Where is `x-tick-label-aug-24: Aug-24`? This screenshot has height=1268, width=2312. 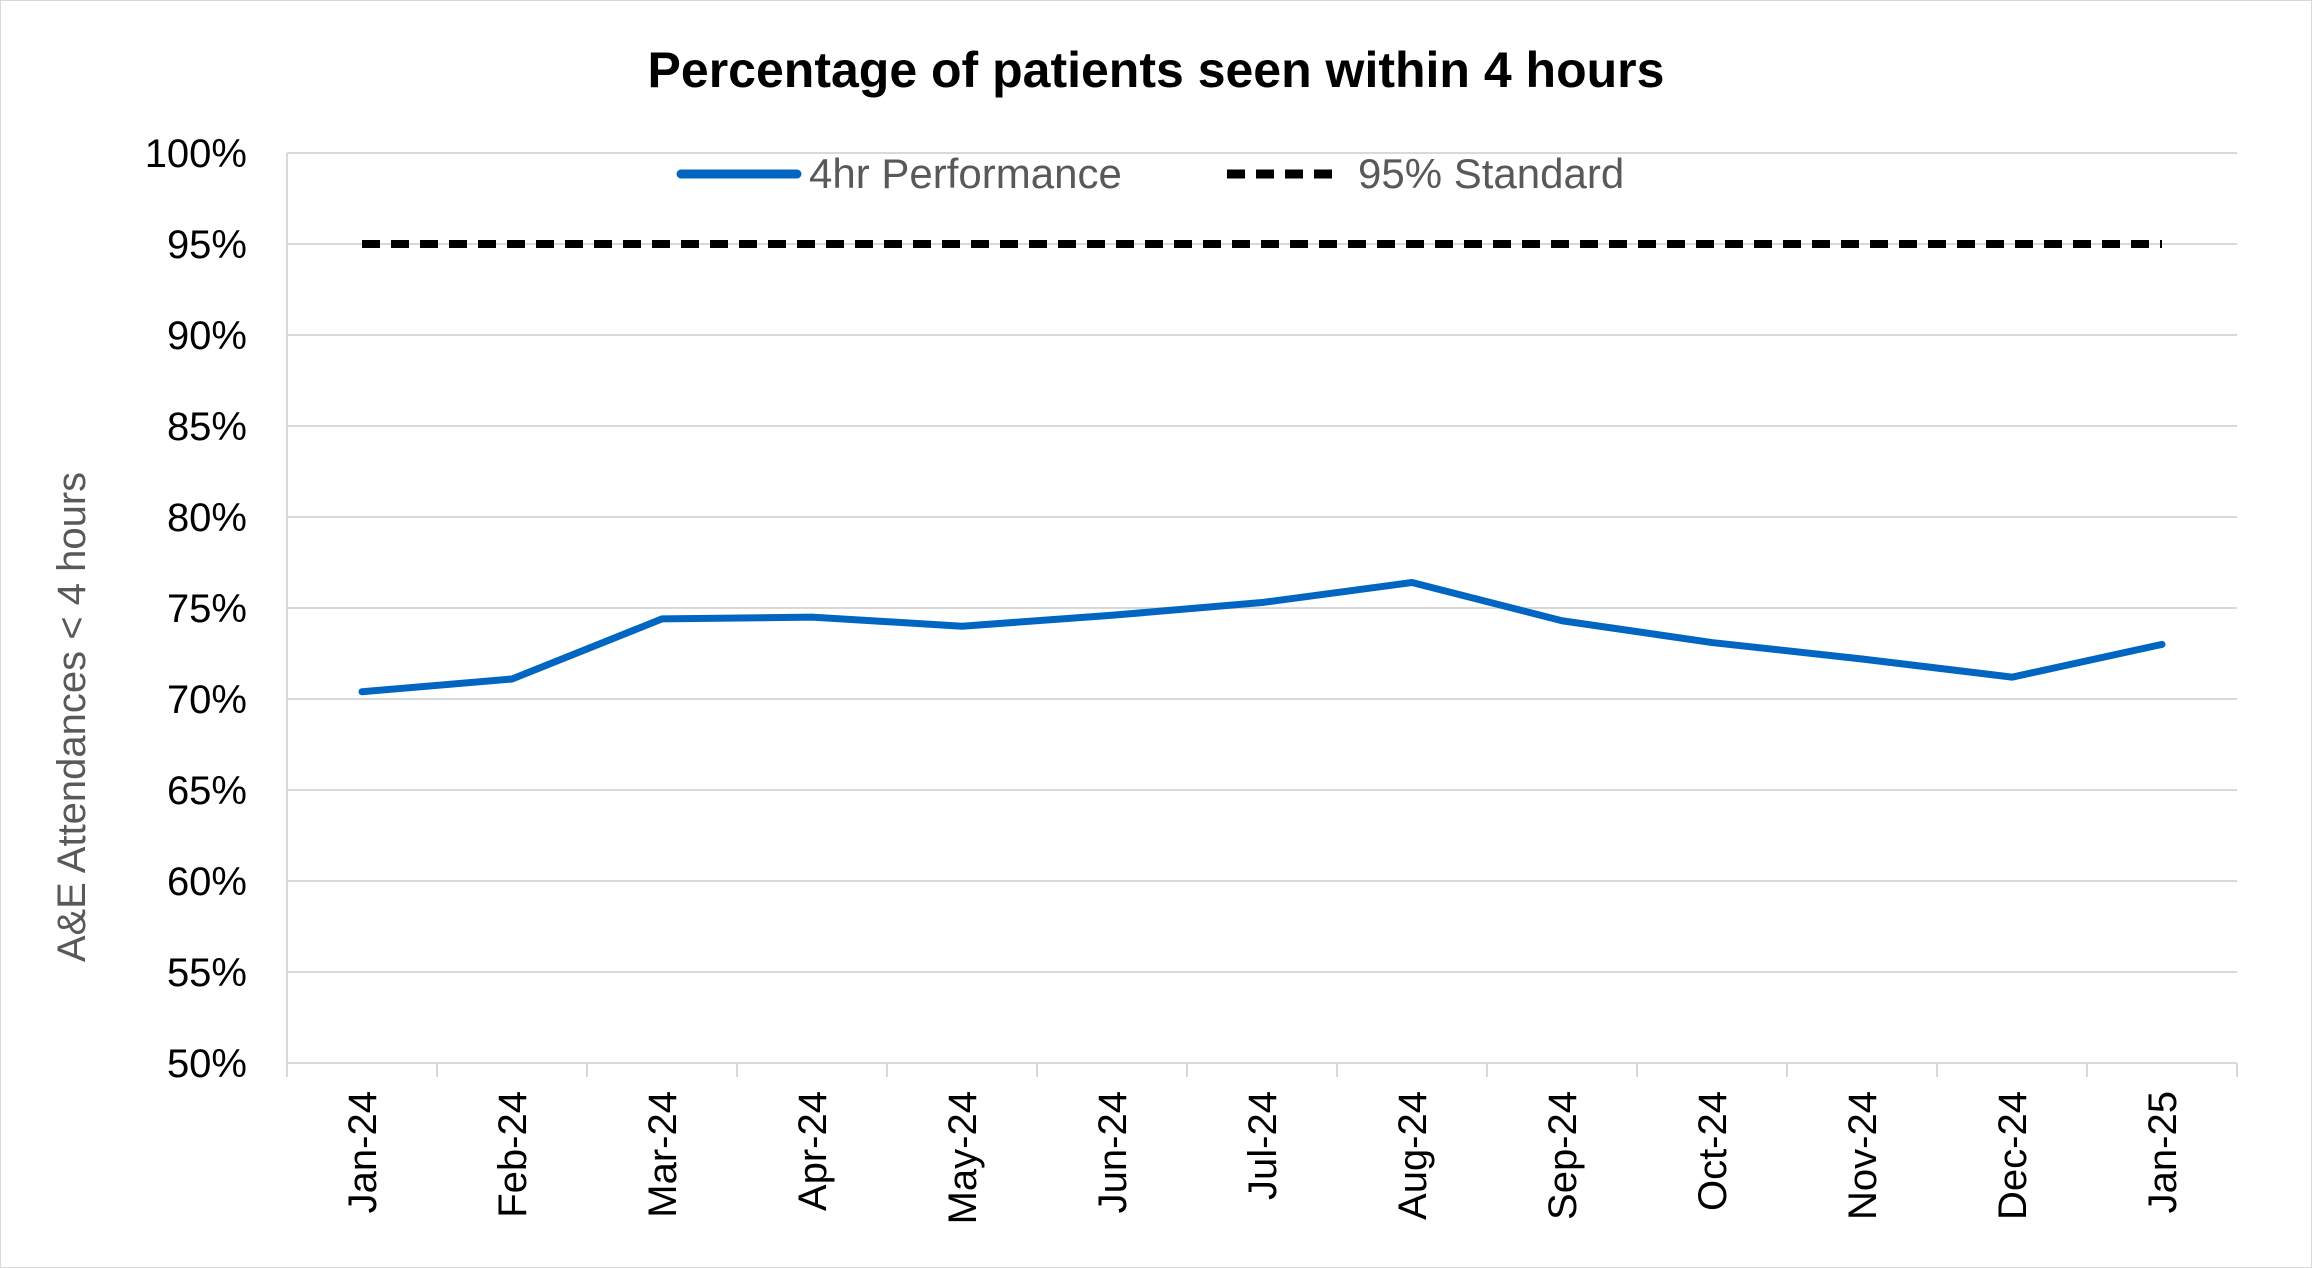 x-tick-label-aug-24: Aug-24 is located at coordinates (1413, 1155).